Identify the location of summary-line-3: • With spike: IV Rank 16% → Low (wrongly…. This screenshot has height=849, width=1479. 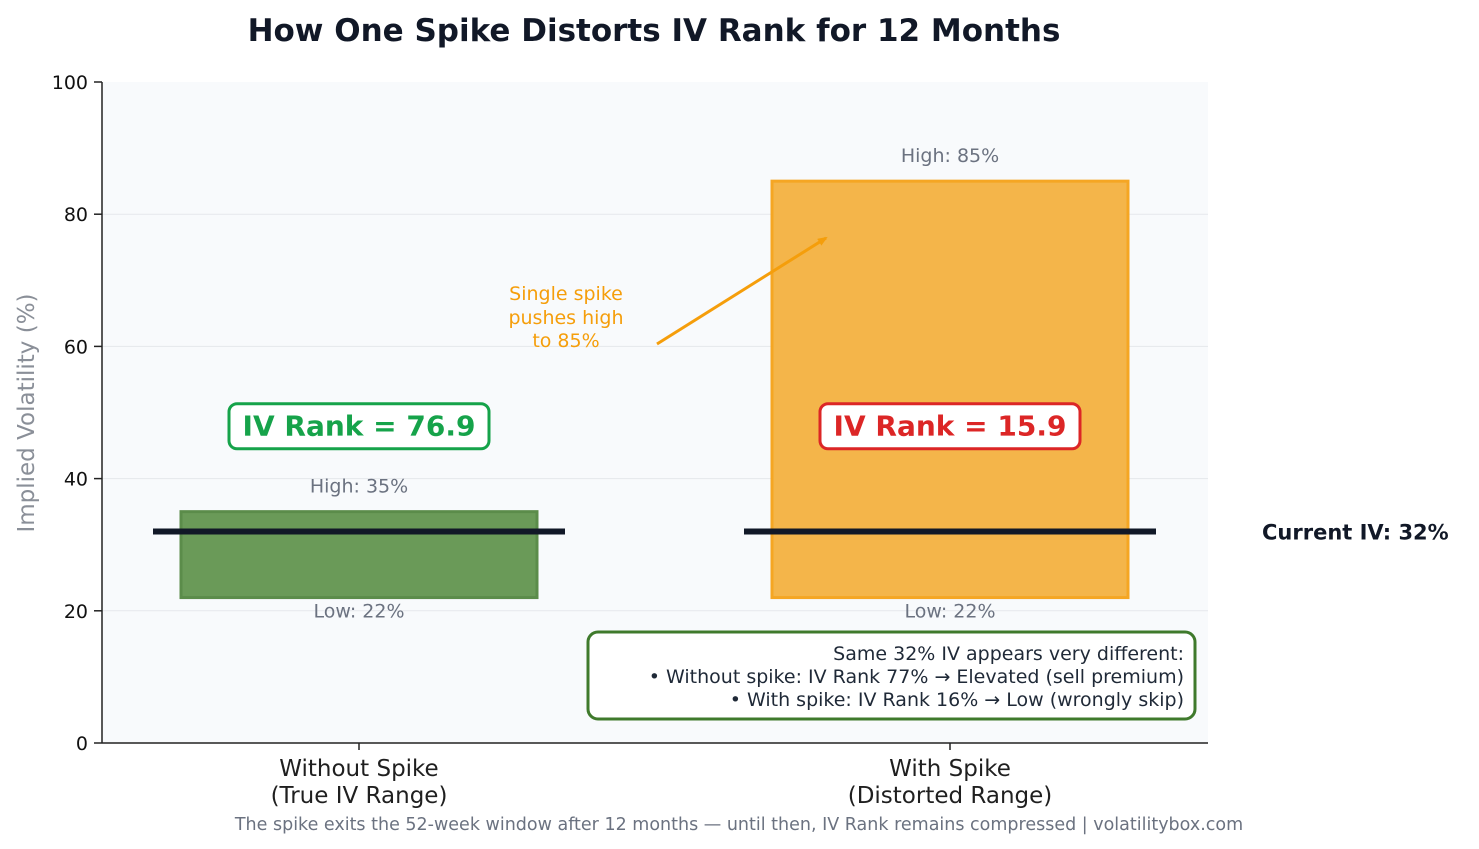
(957, 700).